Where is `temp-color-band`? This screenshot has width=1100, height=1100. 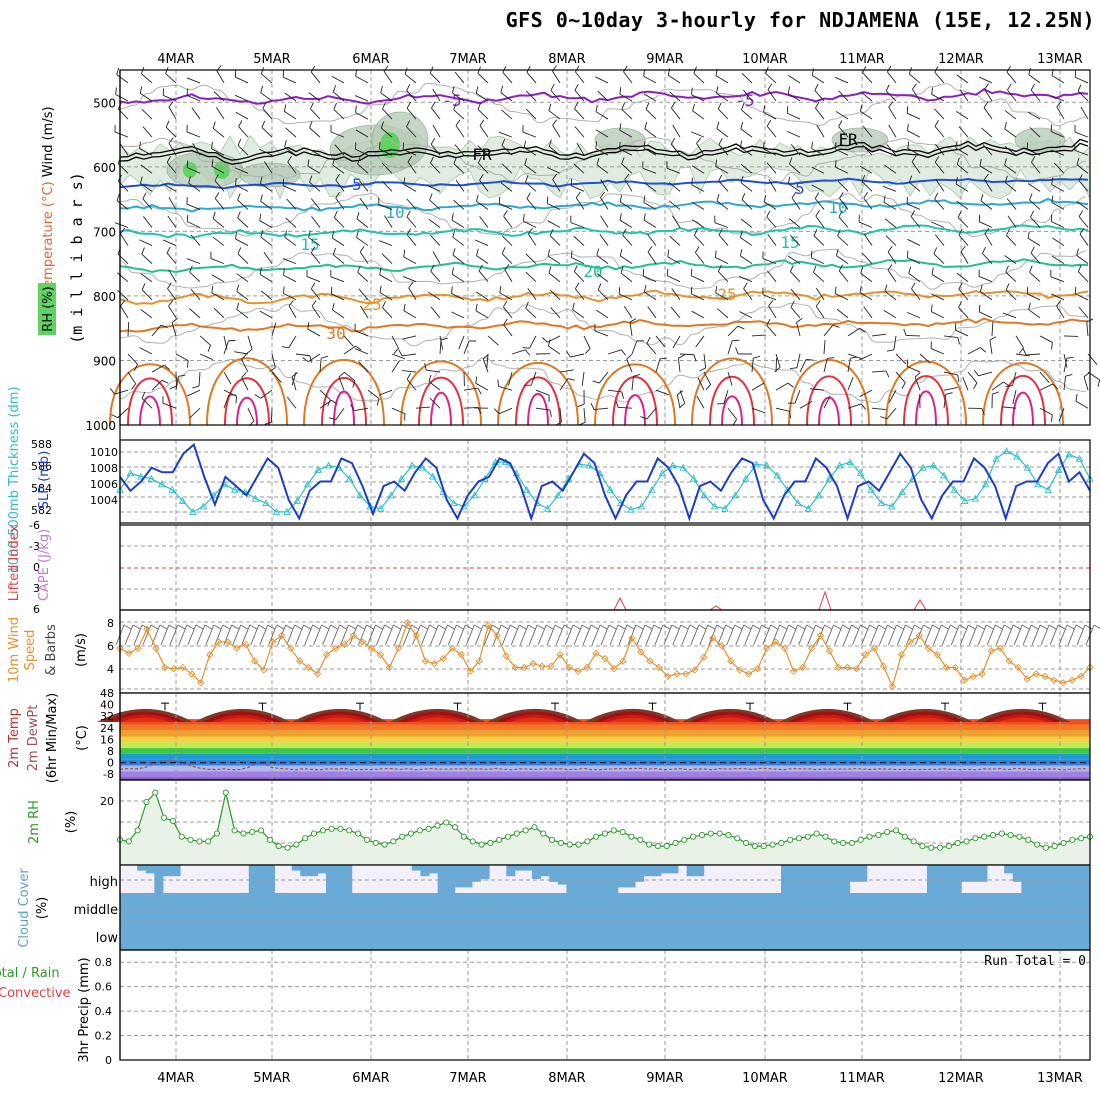 temp-color-band is located at coordinates (605, 751).